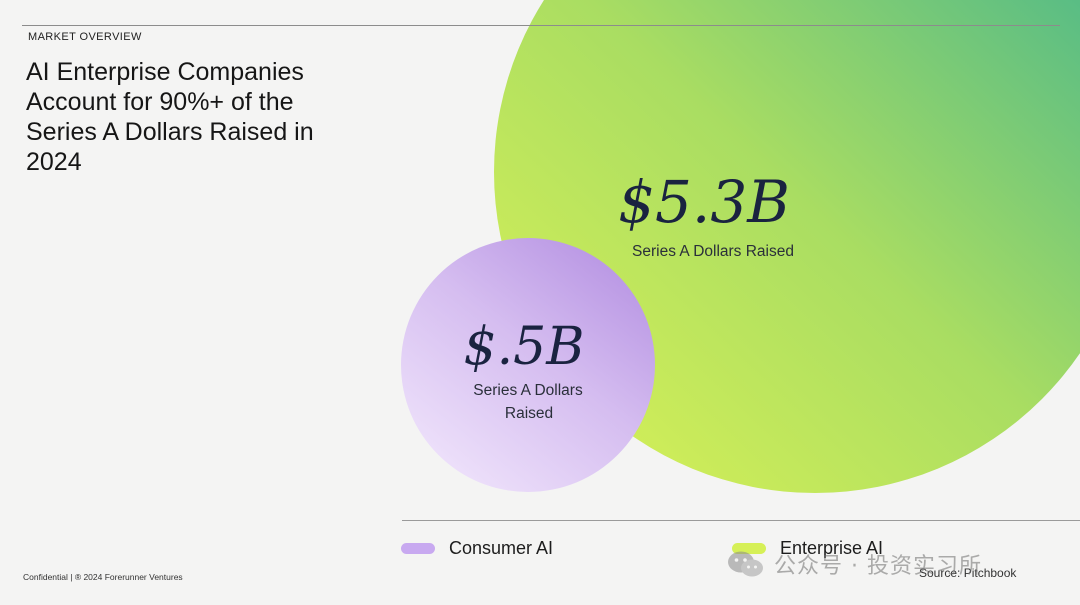 This screenshot has width=1080, height=605. Describe the element at coordinates (713, 251) in the screenshot. I see `enterprise-value-sublabel: Series A Dollars Raised` at that location.